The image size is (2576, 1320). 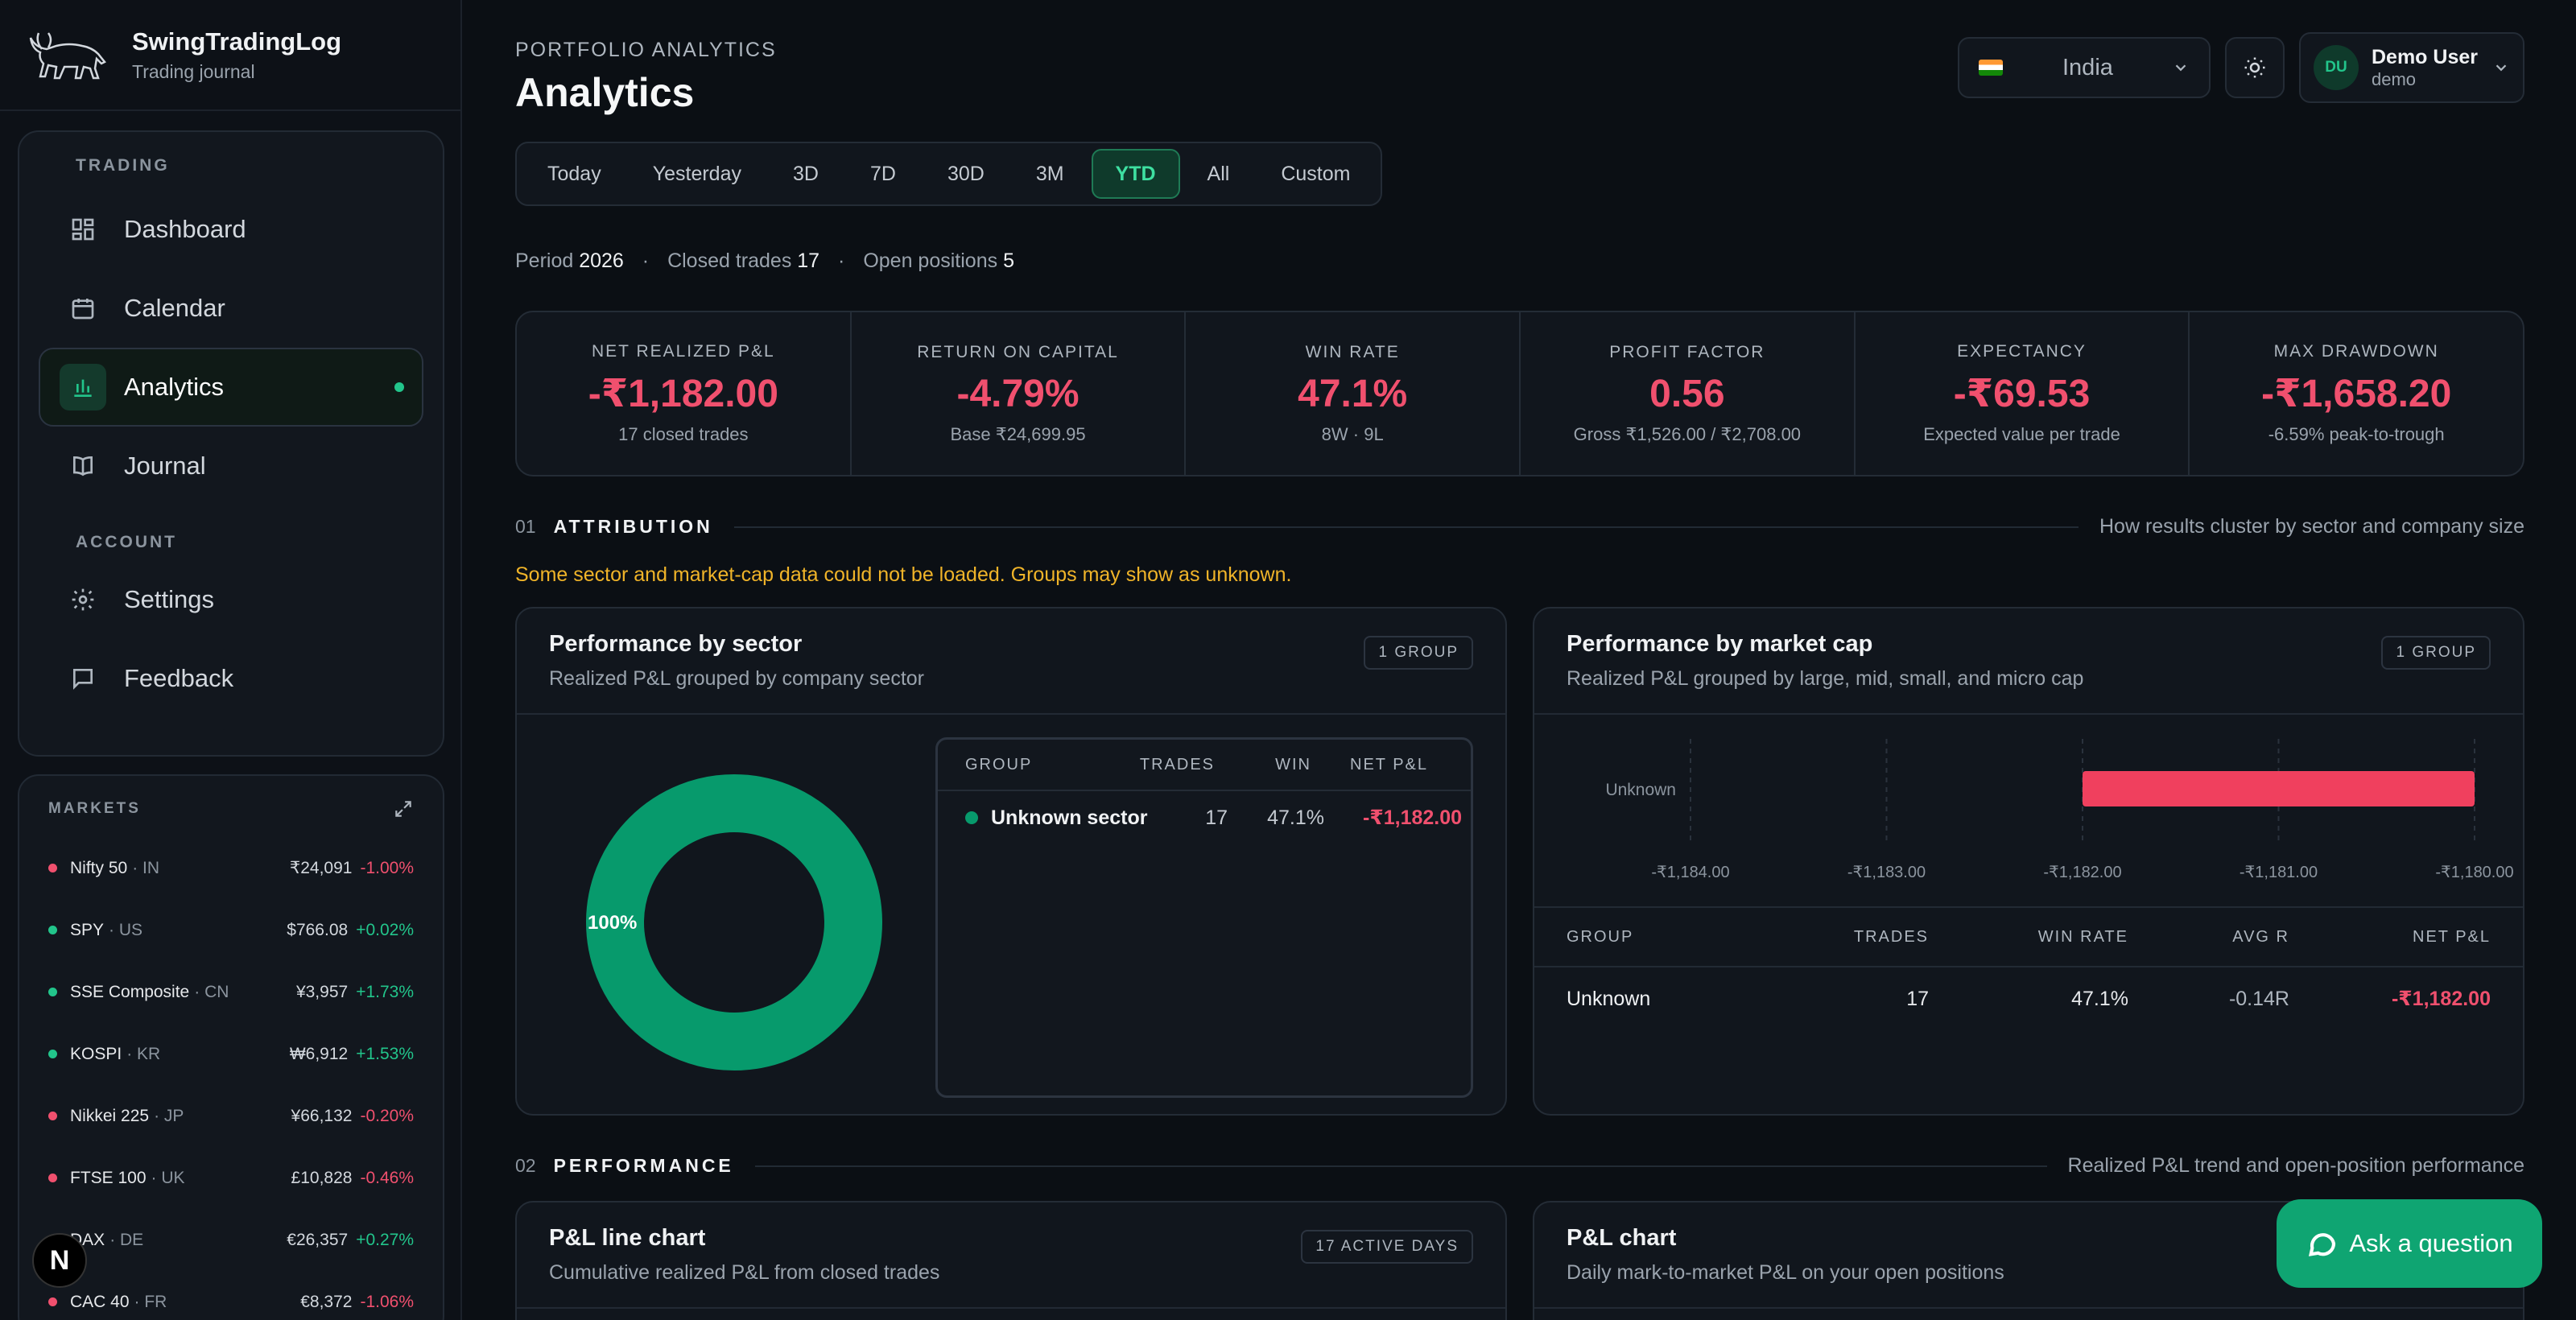 What do you see at coordinates (231, 868) in the screenshot?
I see `list-item: Nifty 50 · IN ₹24,091 -1.00%` at bounding box center [231, 868].